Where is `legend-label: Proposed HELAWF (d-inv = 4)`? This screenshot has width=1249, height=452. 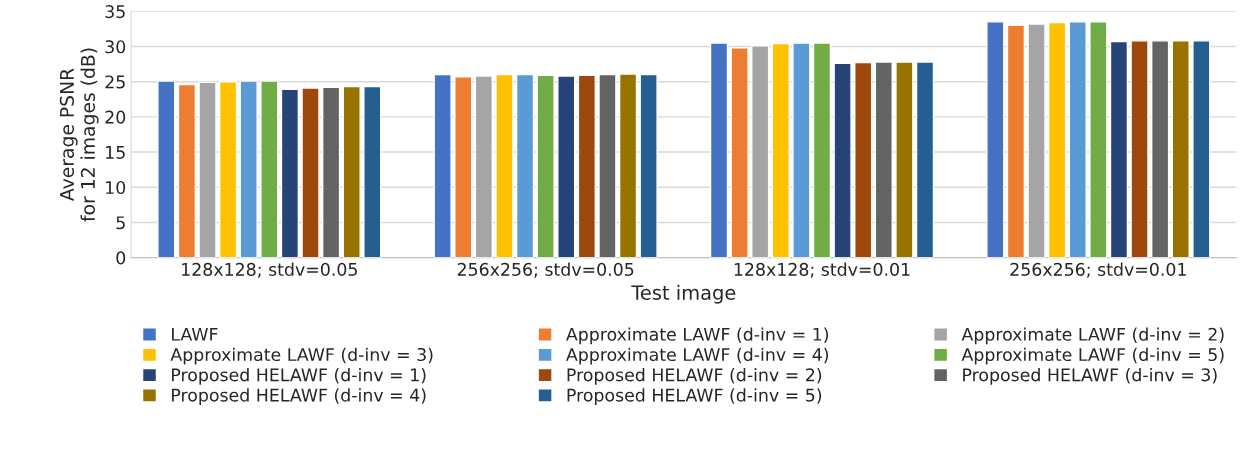
legend-label: Proposed HELAWF (d-inv = 4) is located at coordinates (299, 397).